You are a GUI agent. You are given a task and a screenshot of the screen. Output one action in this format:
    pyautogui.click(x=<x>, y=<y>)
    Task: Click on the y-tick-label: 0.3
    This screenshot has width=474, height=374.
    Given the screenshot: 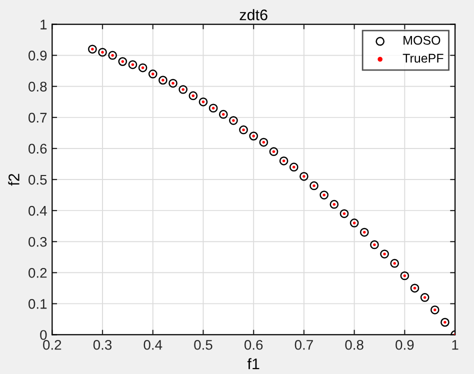 What is the action you would take?
    pyautogui.click(x=37, y=241)
    